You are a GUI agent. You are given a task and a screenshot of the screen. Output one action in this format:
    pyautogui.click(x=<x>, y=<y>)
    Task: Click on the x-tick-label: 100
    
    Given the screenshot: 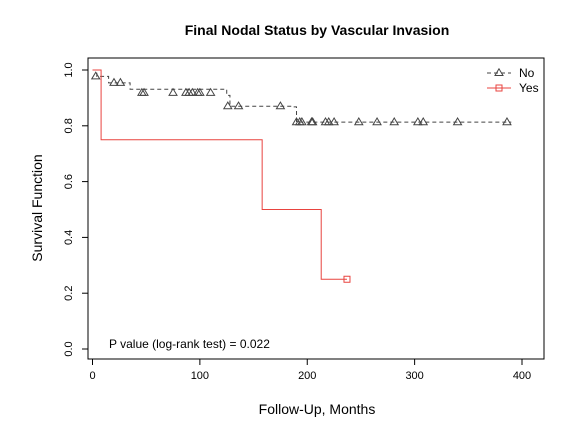 What is the action you would take?
    pyautogui.click(x=200, y=376)
    